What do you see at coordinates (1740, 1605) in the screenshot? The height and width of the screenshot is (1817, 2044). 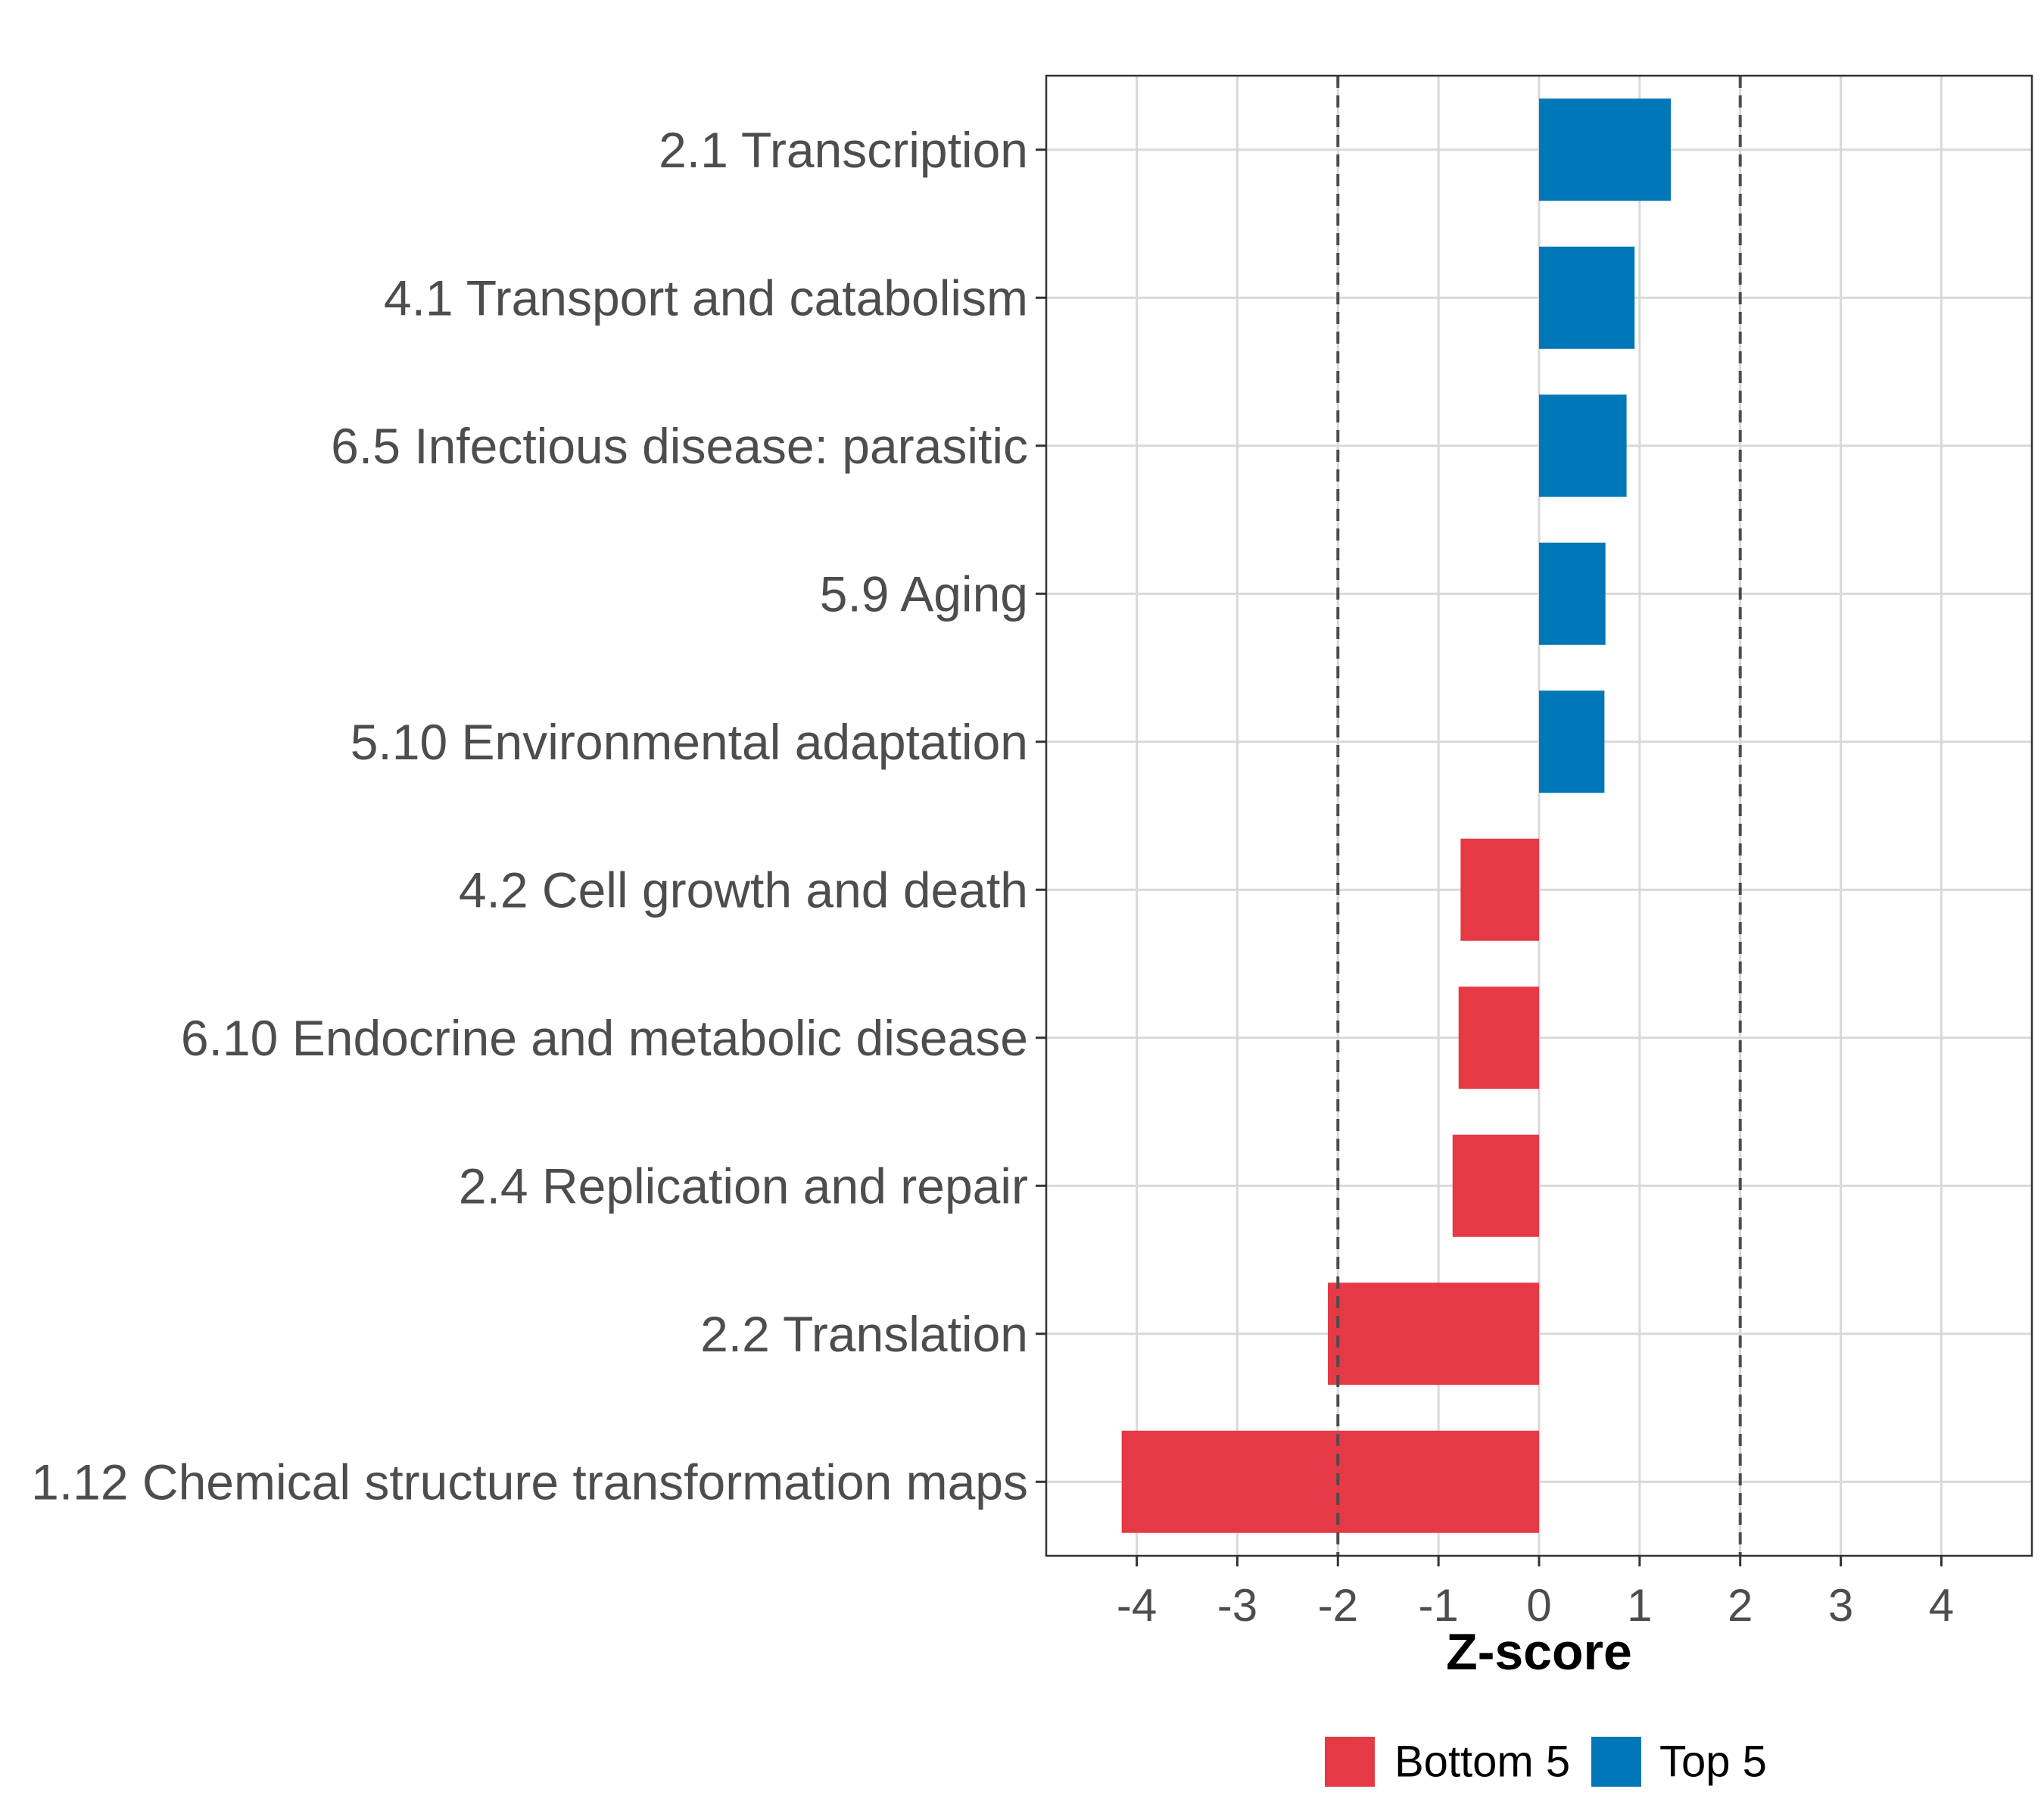 I see `x-tick-label: 2` at bounding box center [1740, 1605].